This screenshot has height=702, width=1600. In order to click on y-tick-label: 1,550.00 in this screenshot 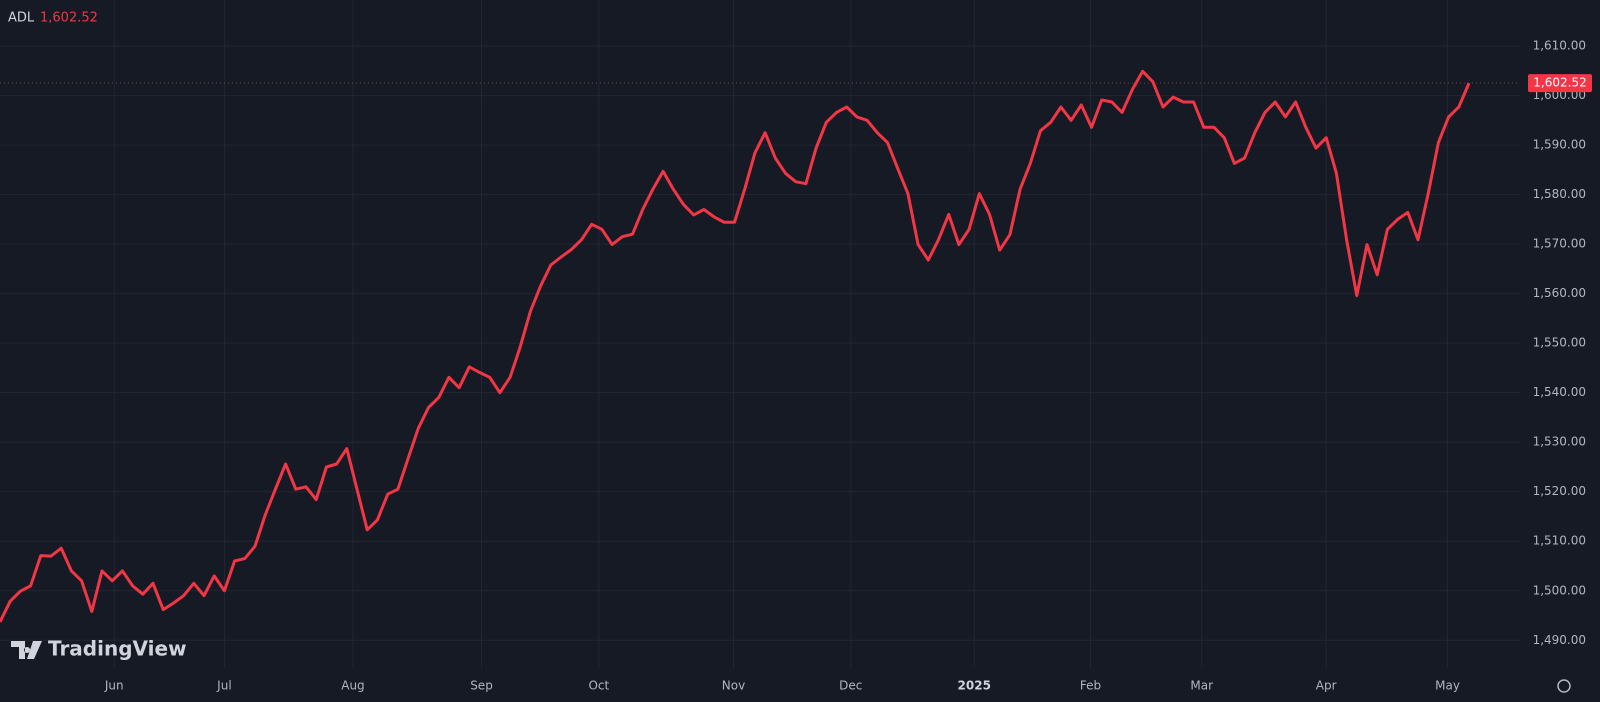, I will do `click(1559, 343)`.